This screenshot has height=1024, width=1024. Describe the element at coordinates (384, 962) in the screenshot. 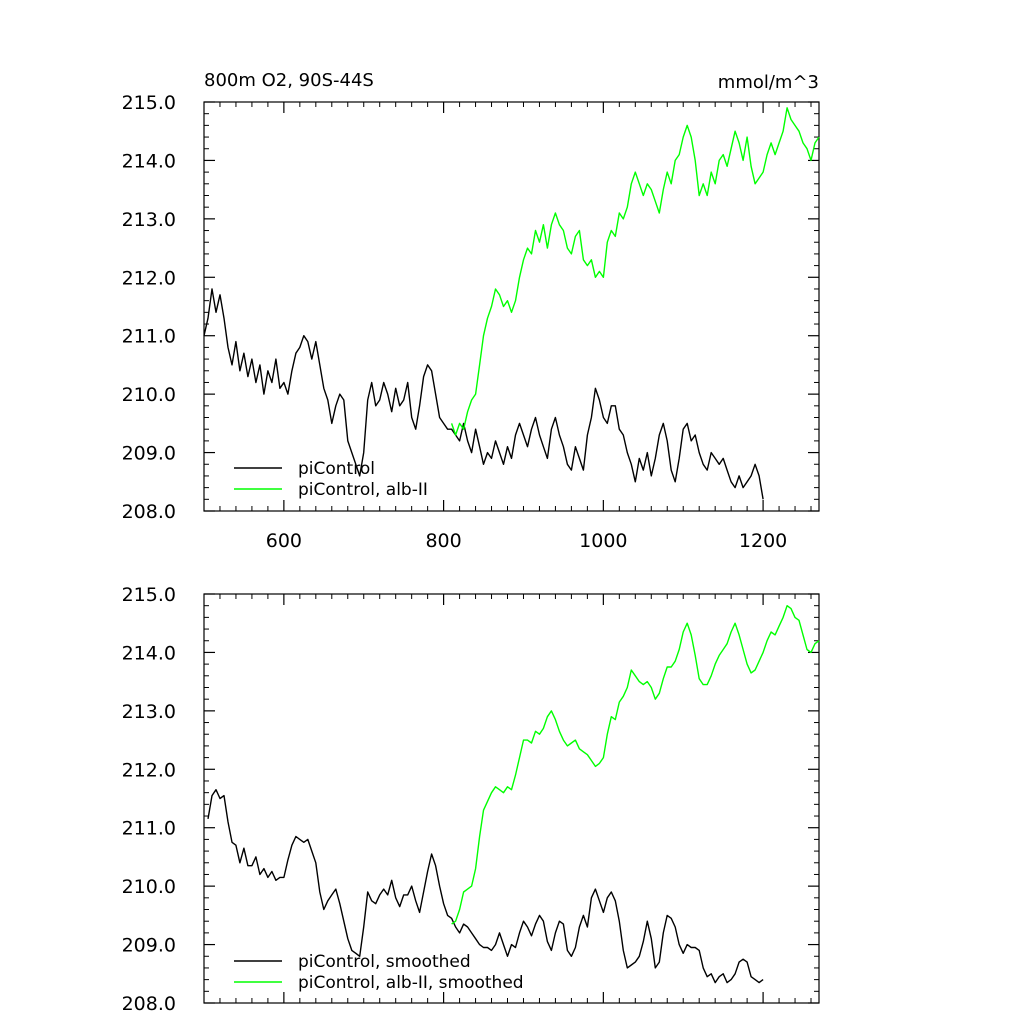

I see `legend-label-1: piControl, smoothed` at that location.